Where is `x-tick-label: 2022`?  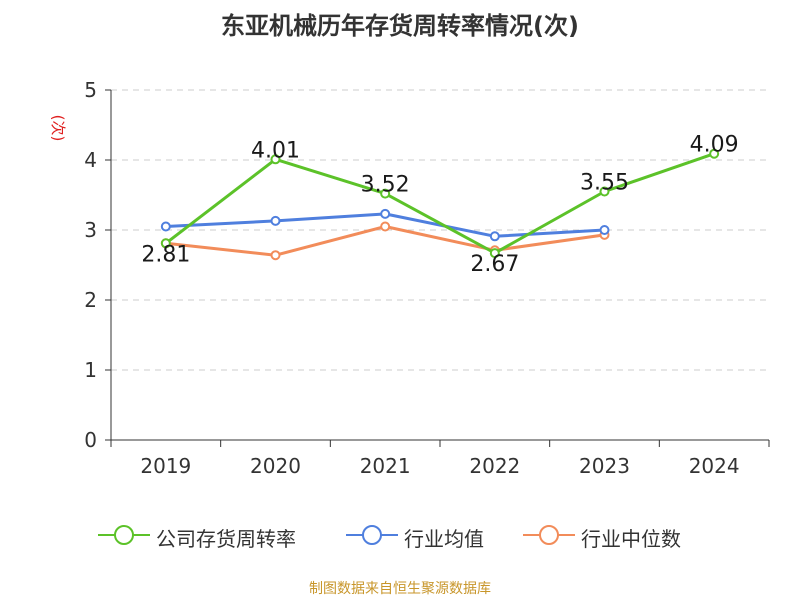 x-tick-label: 2022 is located at coordinates (494, 466).